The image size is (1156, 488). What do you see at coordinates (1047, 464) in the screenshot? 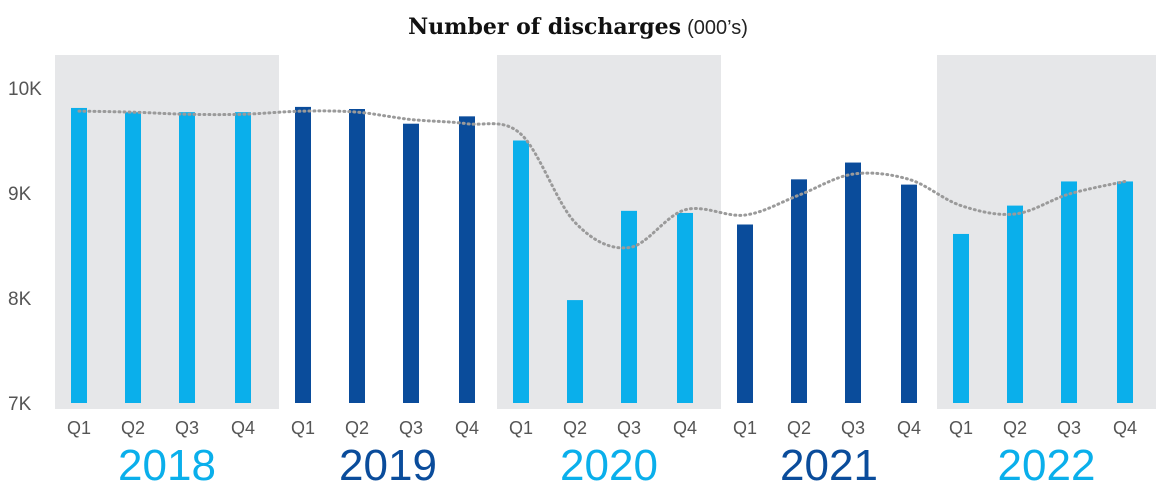
I see `year-label-2022: 2022` at bounding box center [1047, 464].